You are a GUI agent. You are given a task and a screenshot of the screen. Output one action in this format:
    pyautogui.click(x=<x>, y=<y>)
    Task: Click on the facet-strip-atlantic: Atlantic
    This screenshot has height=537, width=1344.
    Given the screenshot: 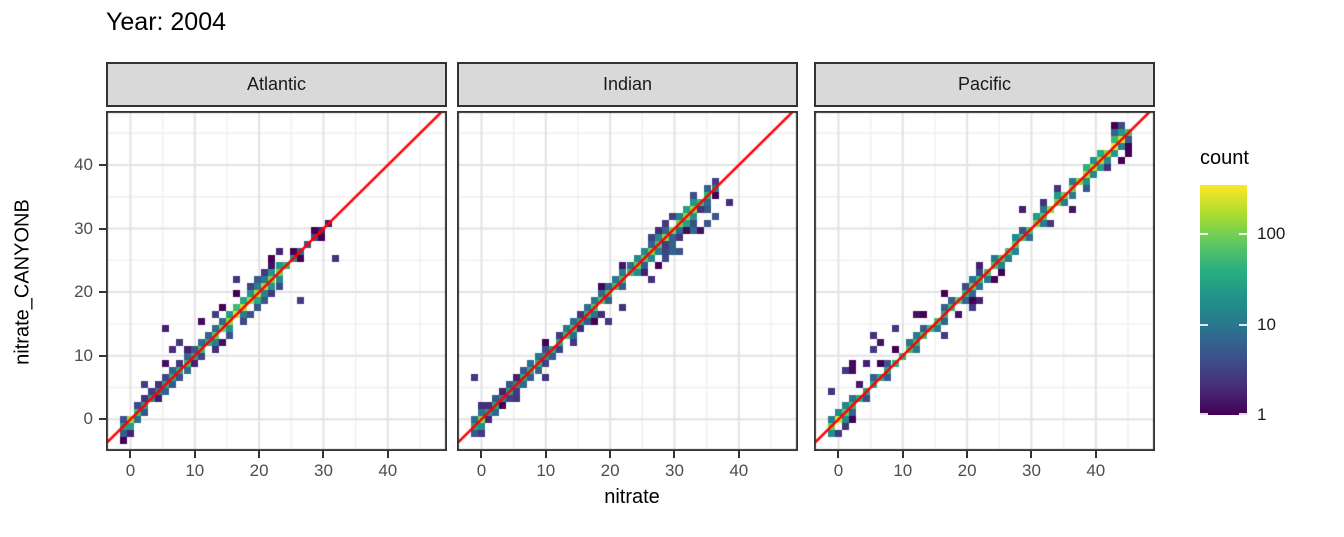 What is the action you would take?
    pyautogui.click(x=276, y=84)
    